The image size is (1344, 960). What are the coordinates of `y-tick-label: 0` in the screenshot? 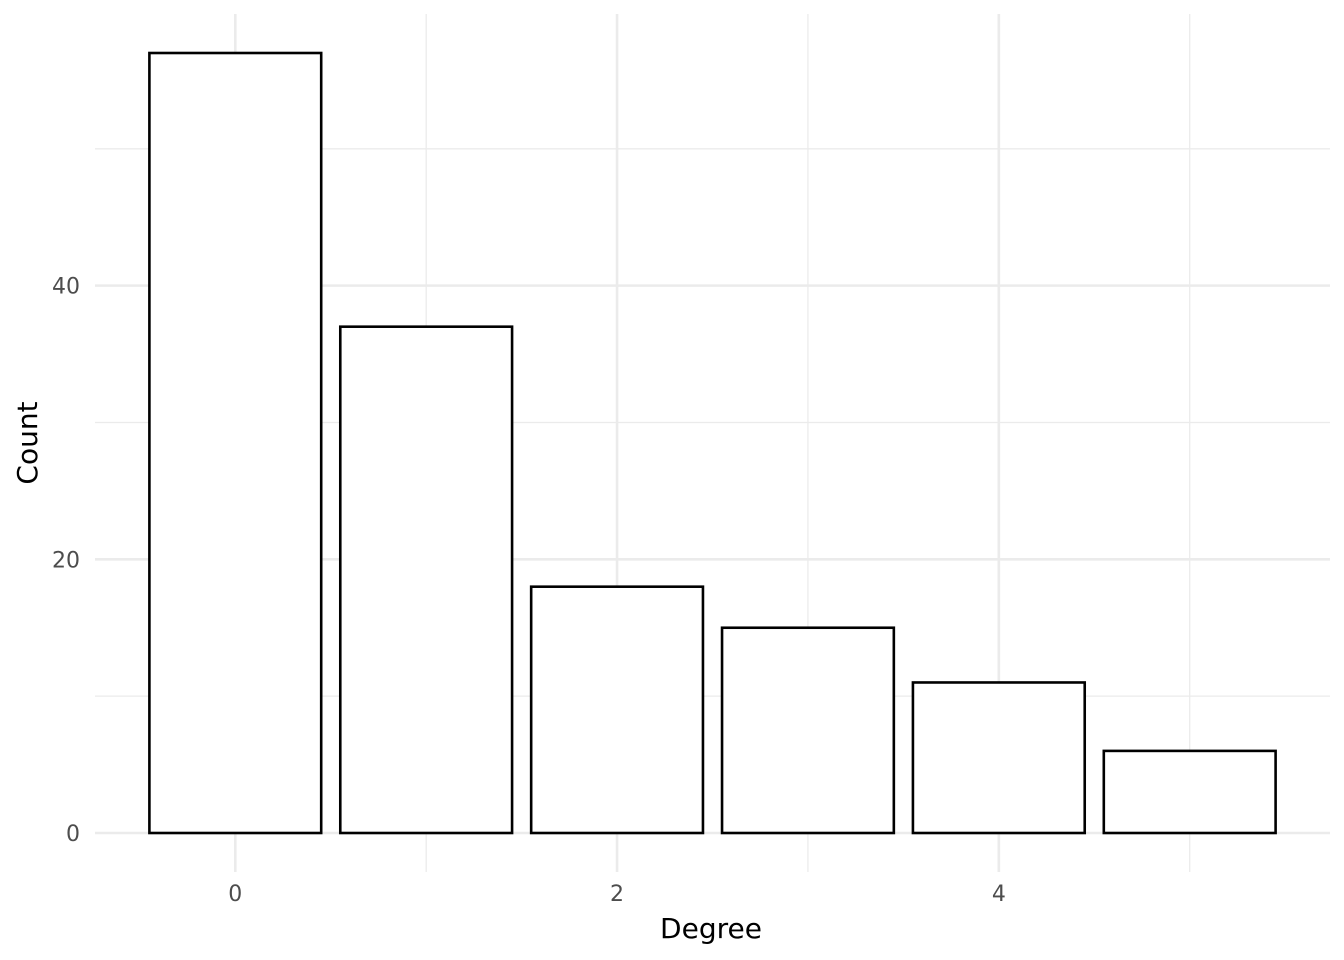 It's located at (73, 834).